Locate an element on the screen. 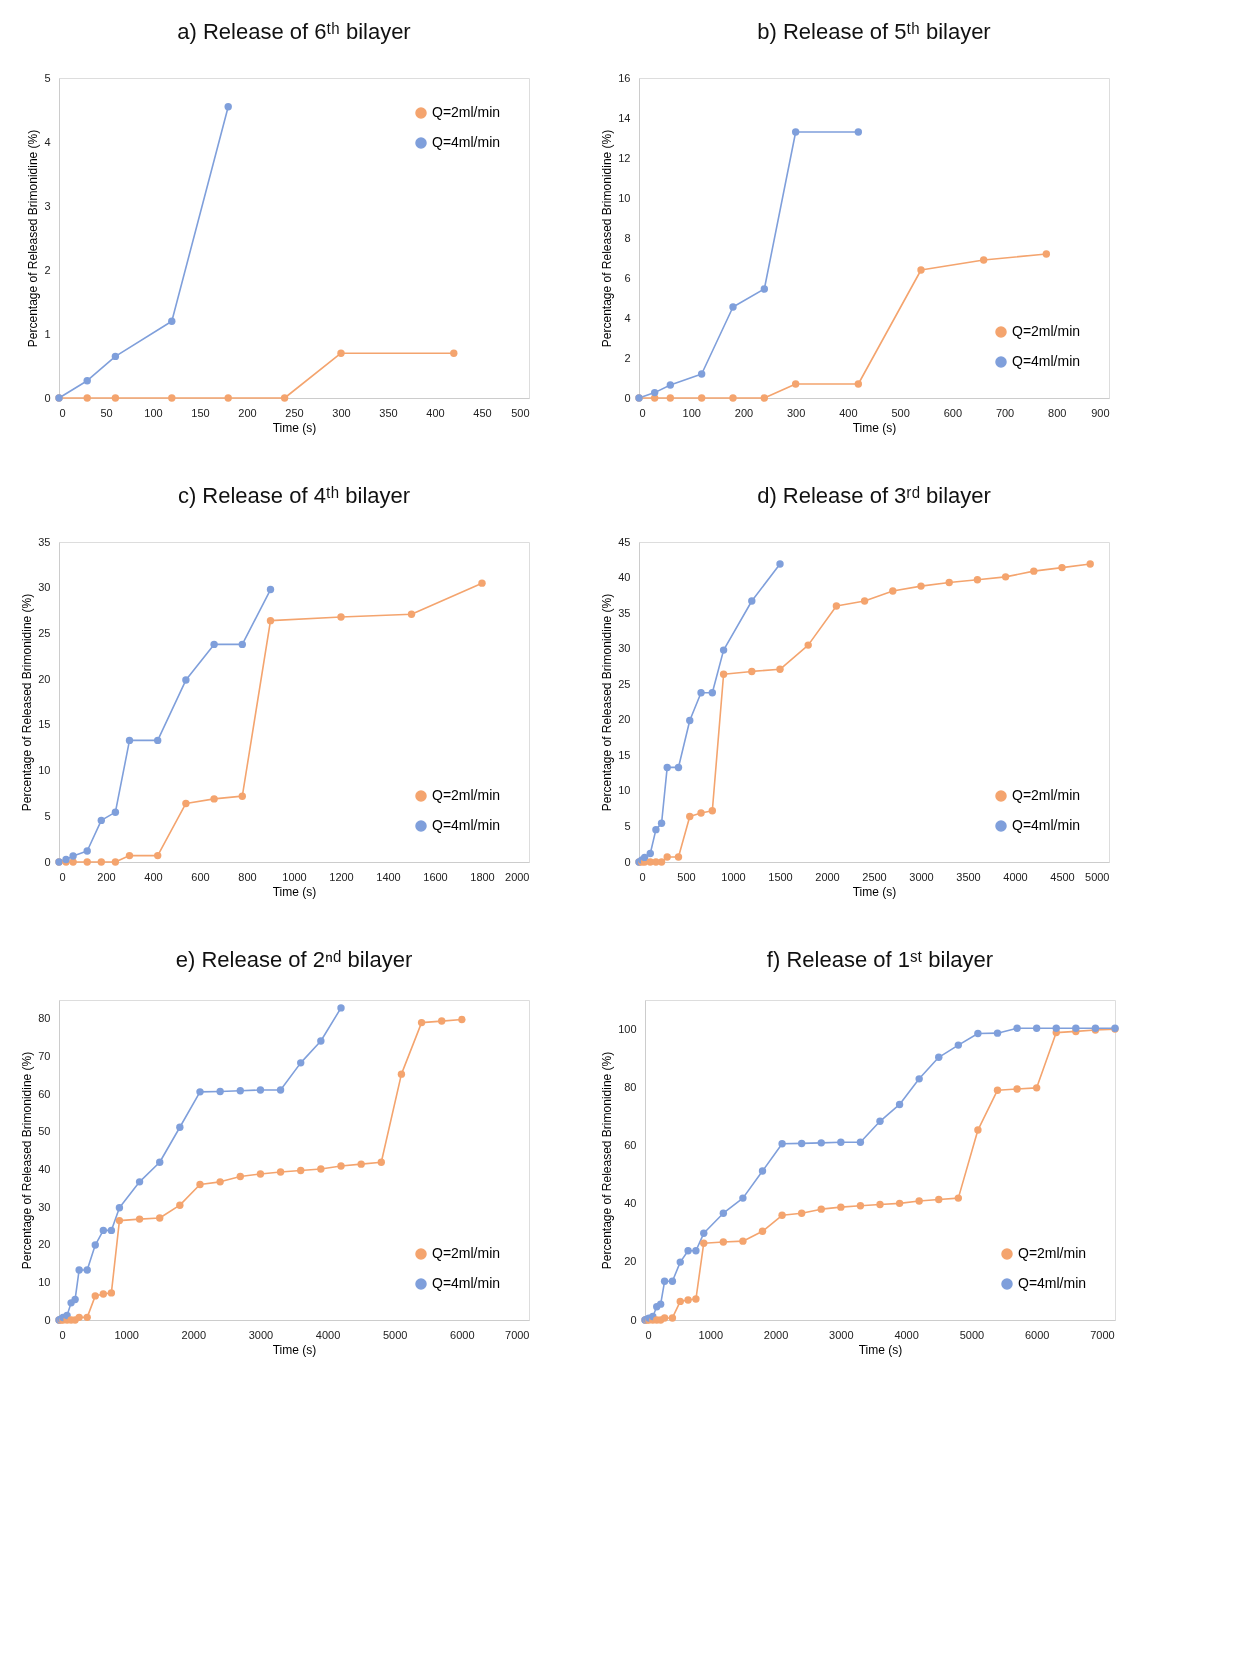  y-tick-label: 6 is located at coordinates (627, 277).